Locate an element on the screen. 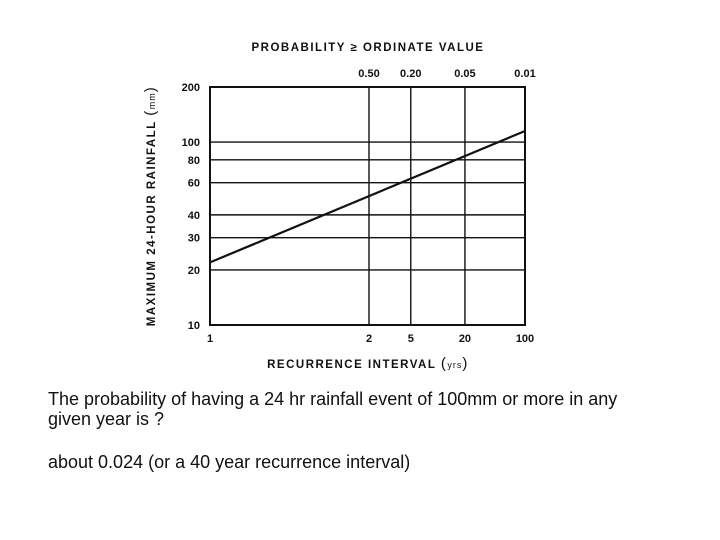 Image resolution: width=720 pixels, height=540 pixels. x-axis-label: RECURRENCE INTERVAL (yrs) is located at coordinates (368, 363).